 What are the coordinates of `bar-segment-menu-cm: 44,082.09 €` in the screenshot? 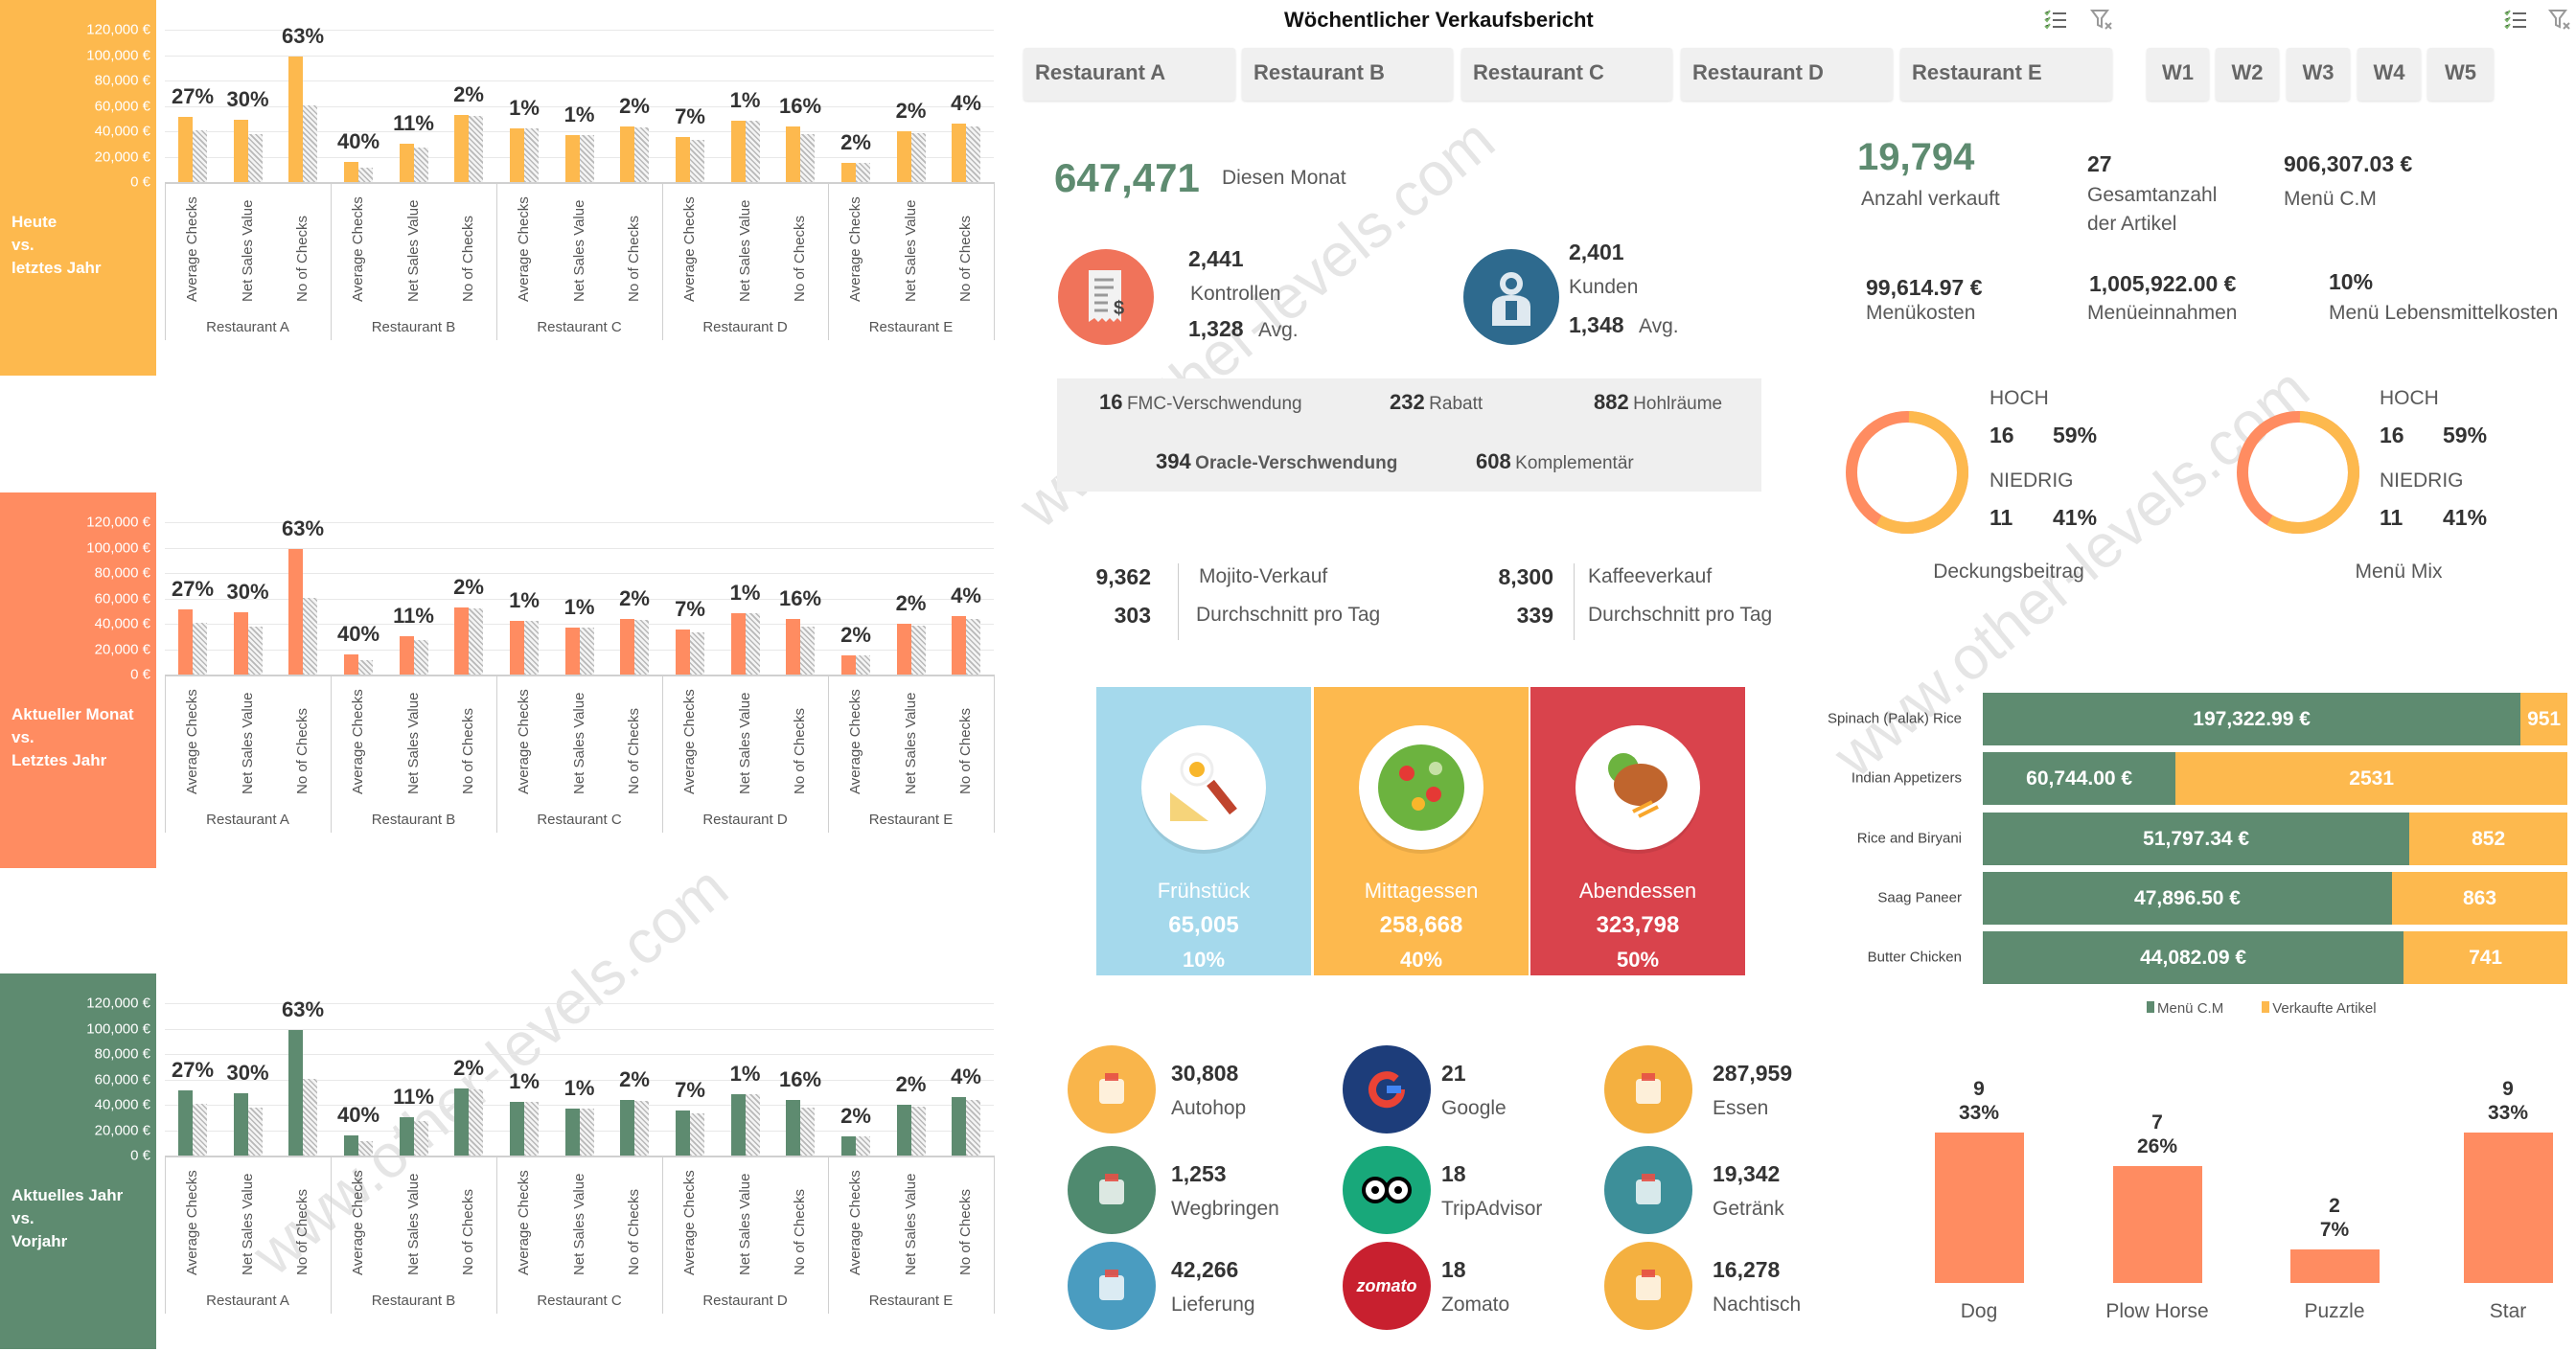 It's located at (2193, 958).